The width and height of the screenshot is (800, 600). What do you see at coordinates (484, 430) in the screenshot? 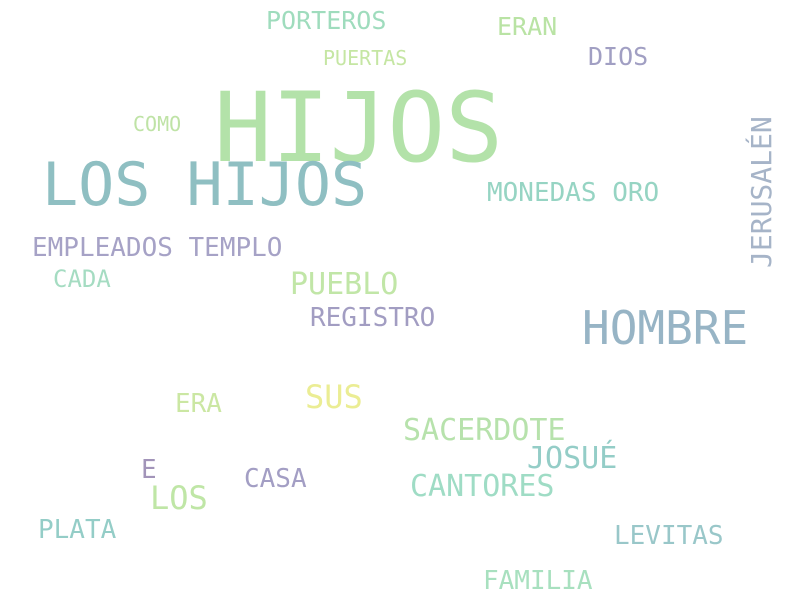
I see `word-sacerdote: SACERDOTE` at bounding box center [484, 430].